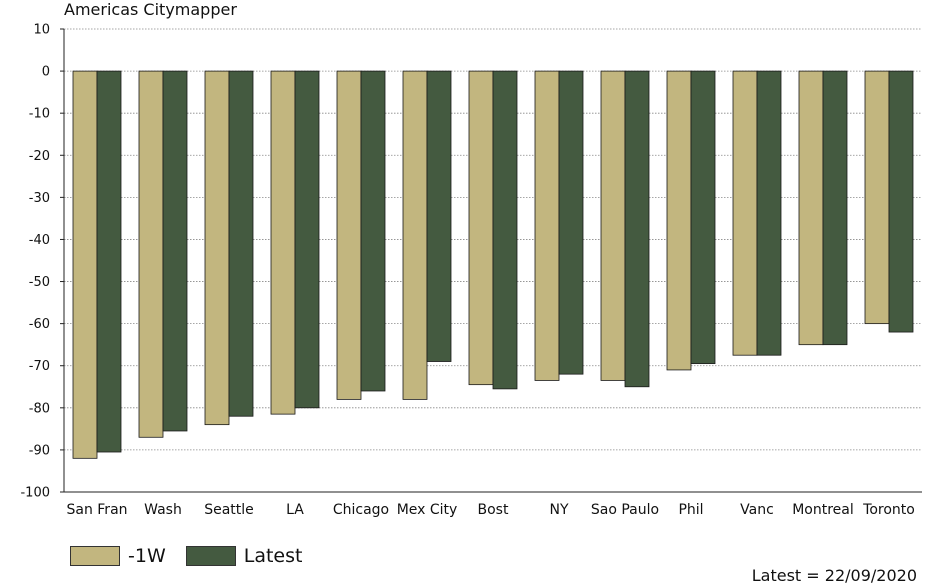 This screenshot has width=937, height=587. Describe the element at coordinates (35, 493) in the screenshot. I see `y-tick-label: -100` at that location.